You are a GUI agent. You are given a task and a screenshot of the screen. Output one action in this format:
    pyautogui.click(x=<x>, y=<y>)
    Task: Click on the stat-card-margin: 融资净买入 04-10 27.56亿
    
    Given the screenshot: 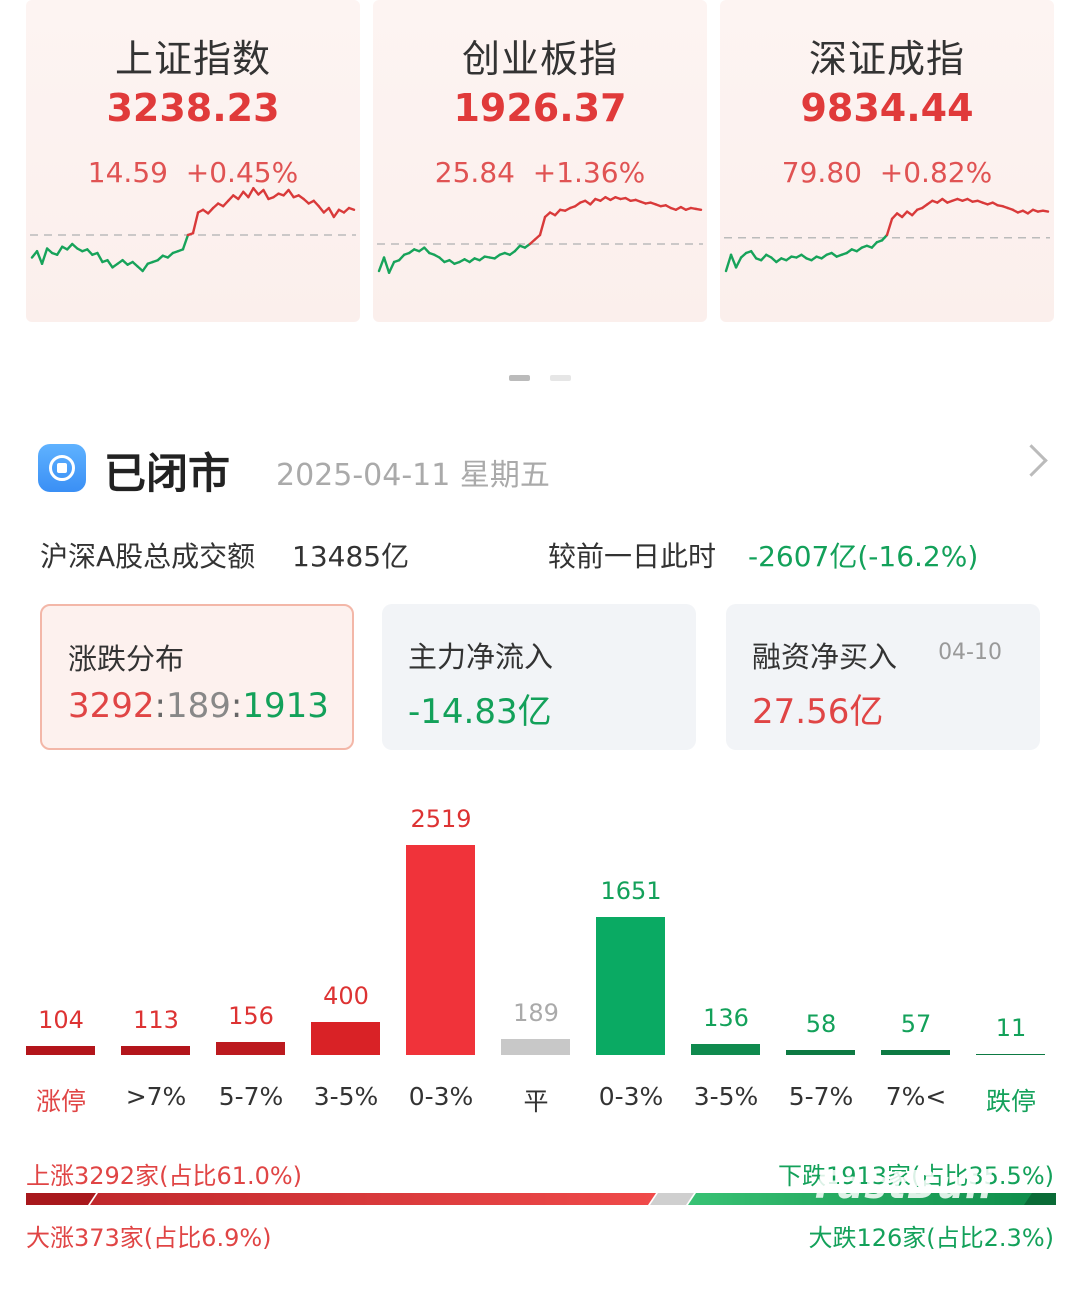 What is the action you would take?
    pyautogui.click(x=883, y=677)
    